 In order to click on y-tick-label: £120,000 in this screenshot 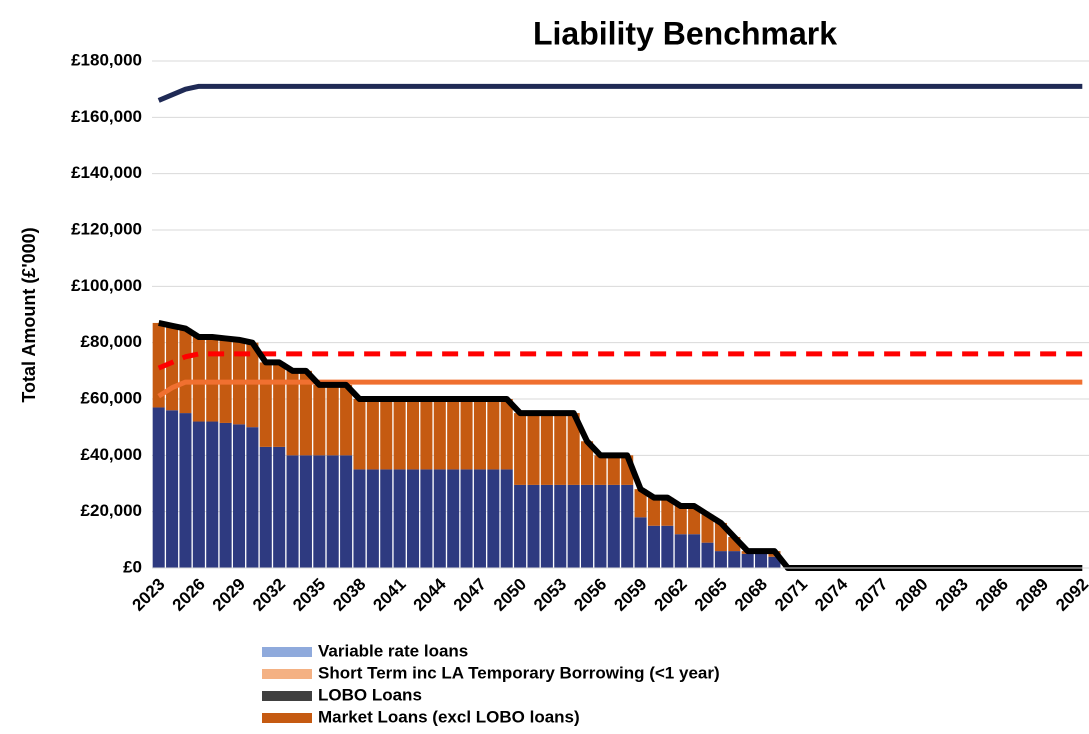, I will do `click(106, 228)`.